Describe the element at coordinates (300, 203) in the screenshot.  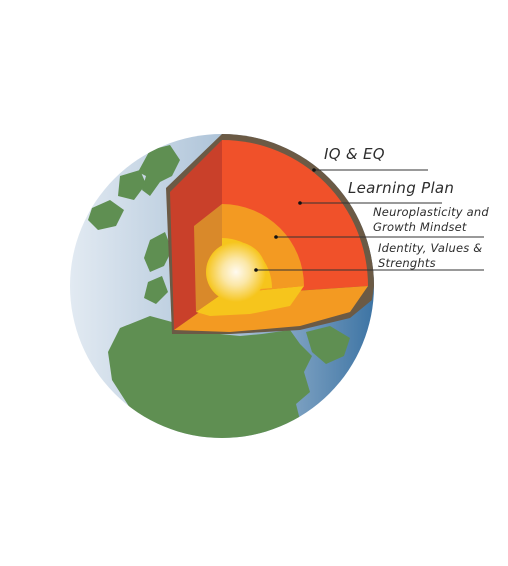
I see `leader-dot-learning-plan` at that location.